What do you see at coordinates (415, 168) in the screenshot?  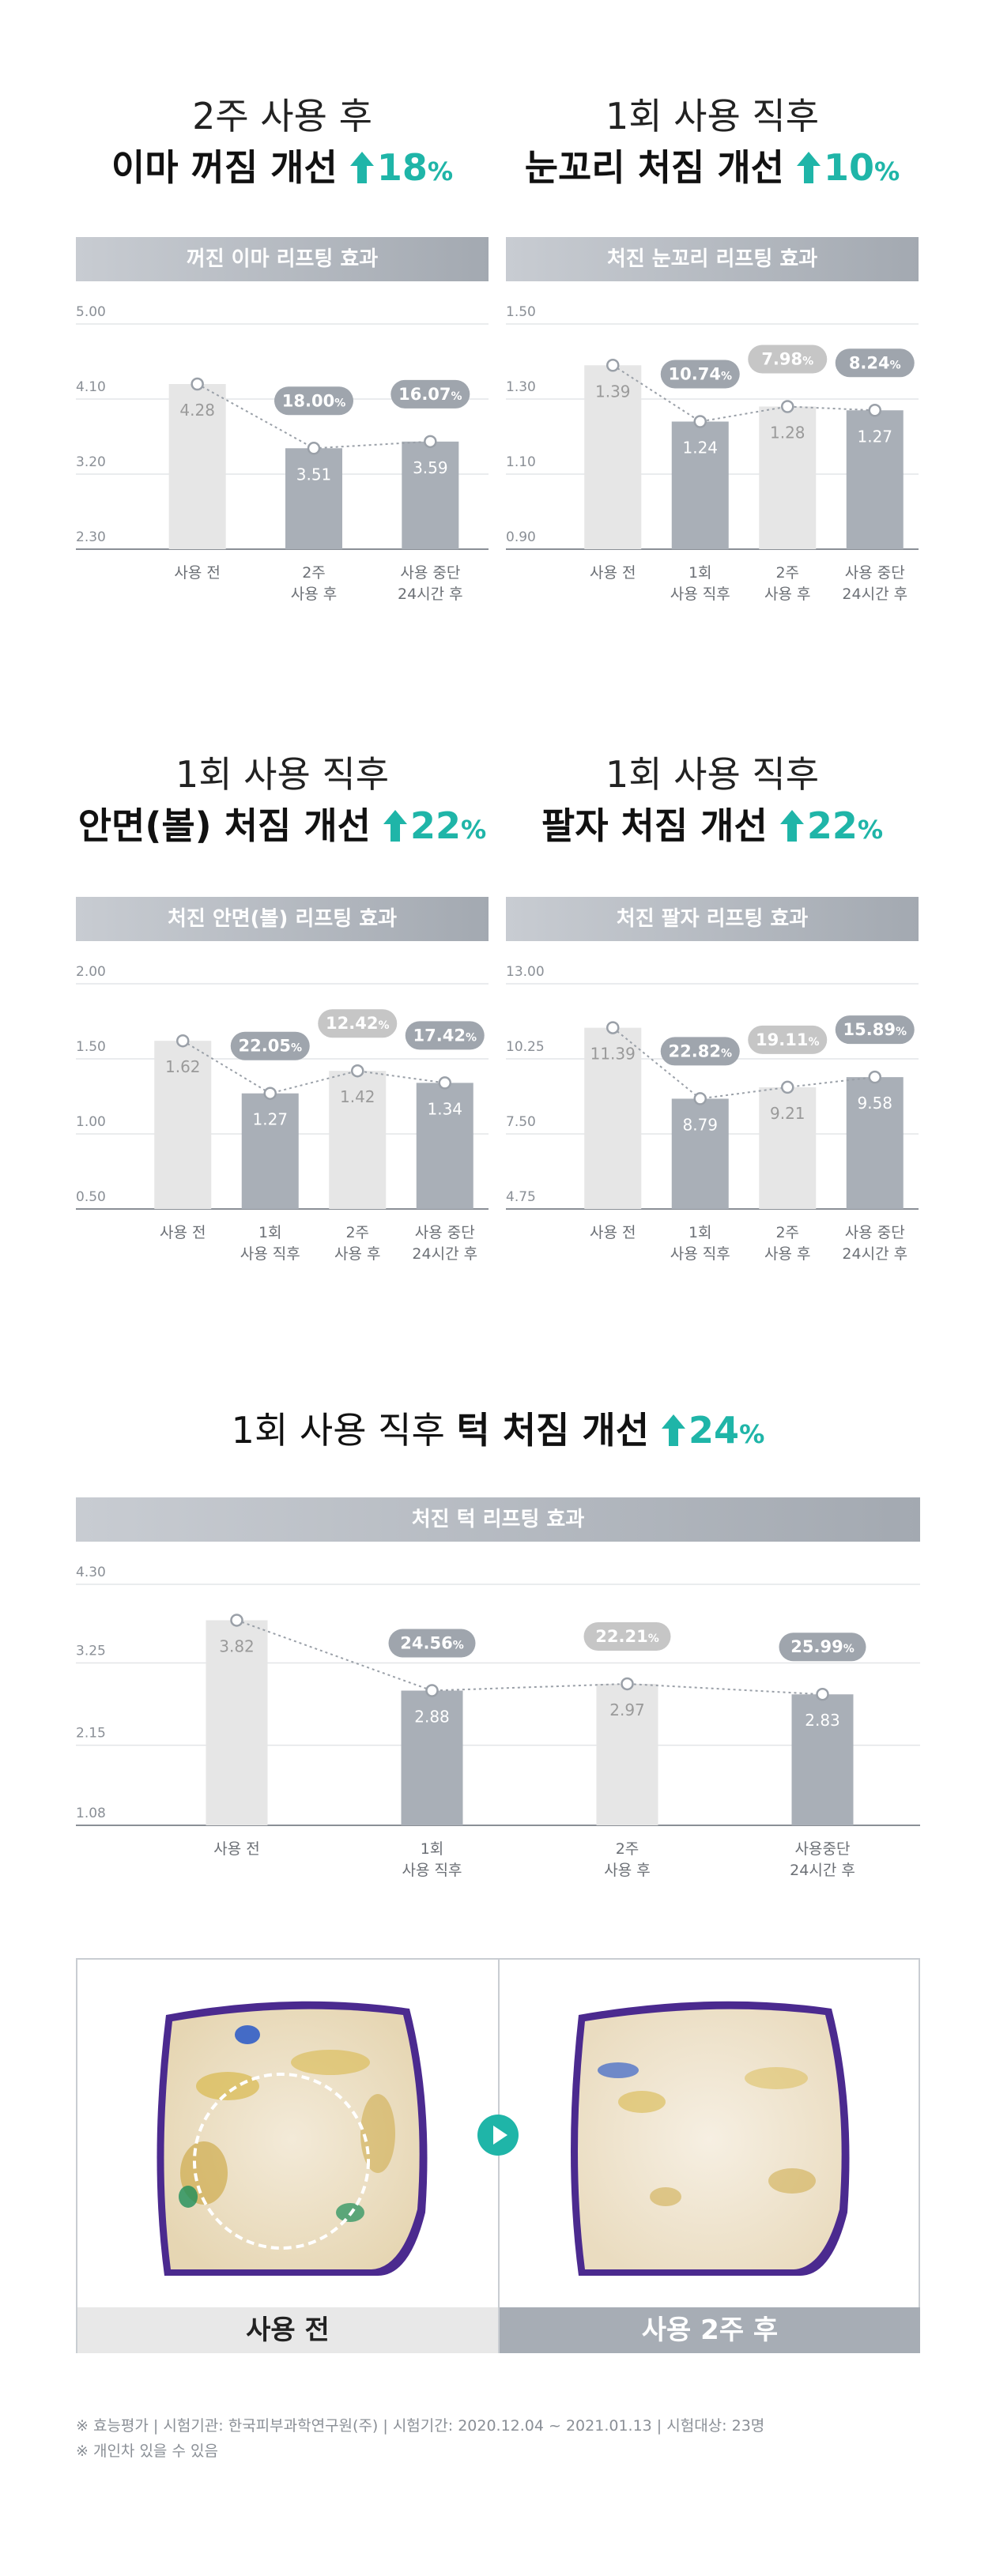 I see `improvement-percent: 18%` at bounding box center [415, 168].